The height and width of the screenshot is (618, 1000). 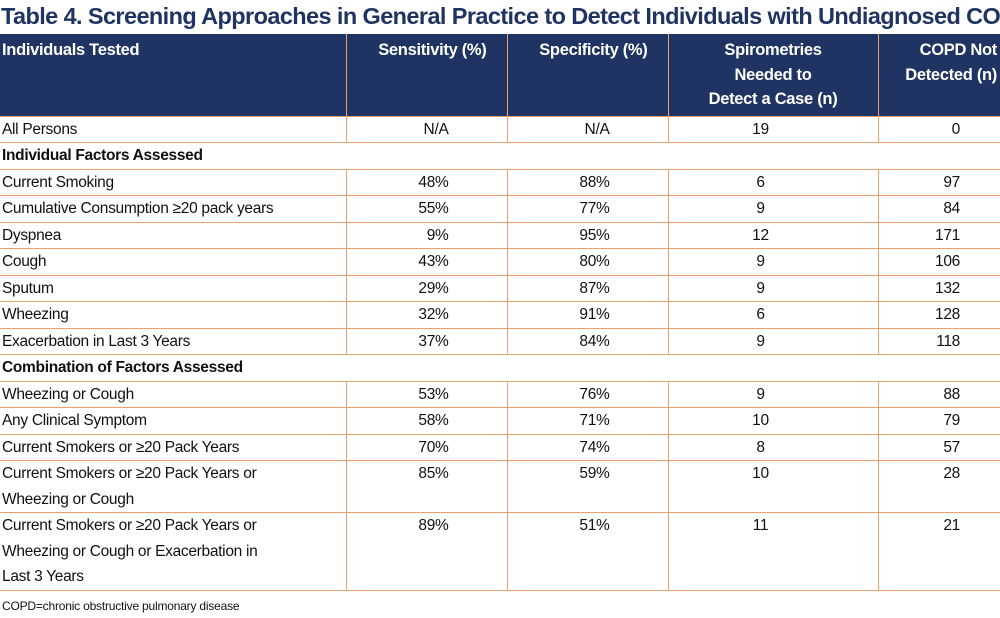 I want to click on row-label: All Persons, so click(x=173, y=129).